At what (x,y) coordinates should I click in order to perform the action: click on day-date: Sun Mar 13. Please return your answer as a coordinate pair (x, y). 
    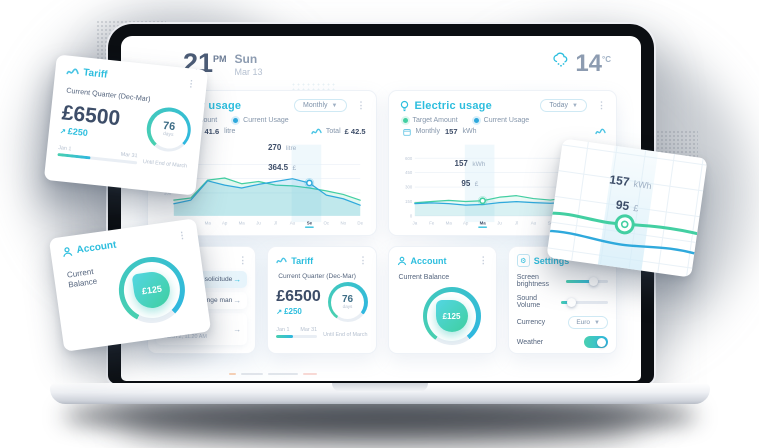
    Looking at the image, I should click on (249, 63).